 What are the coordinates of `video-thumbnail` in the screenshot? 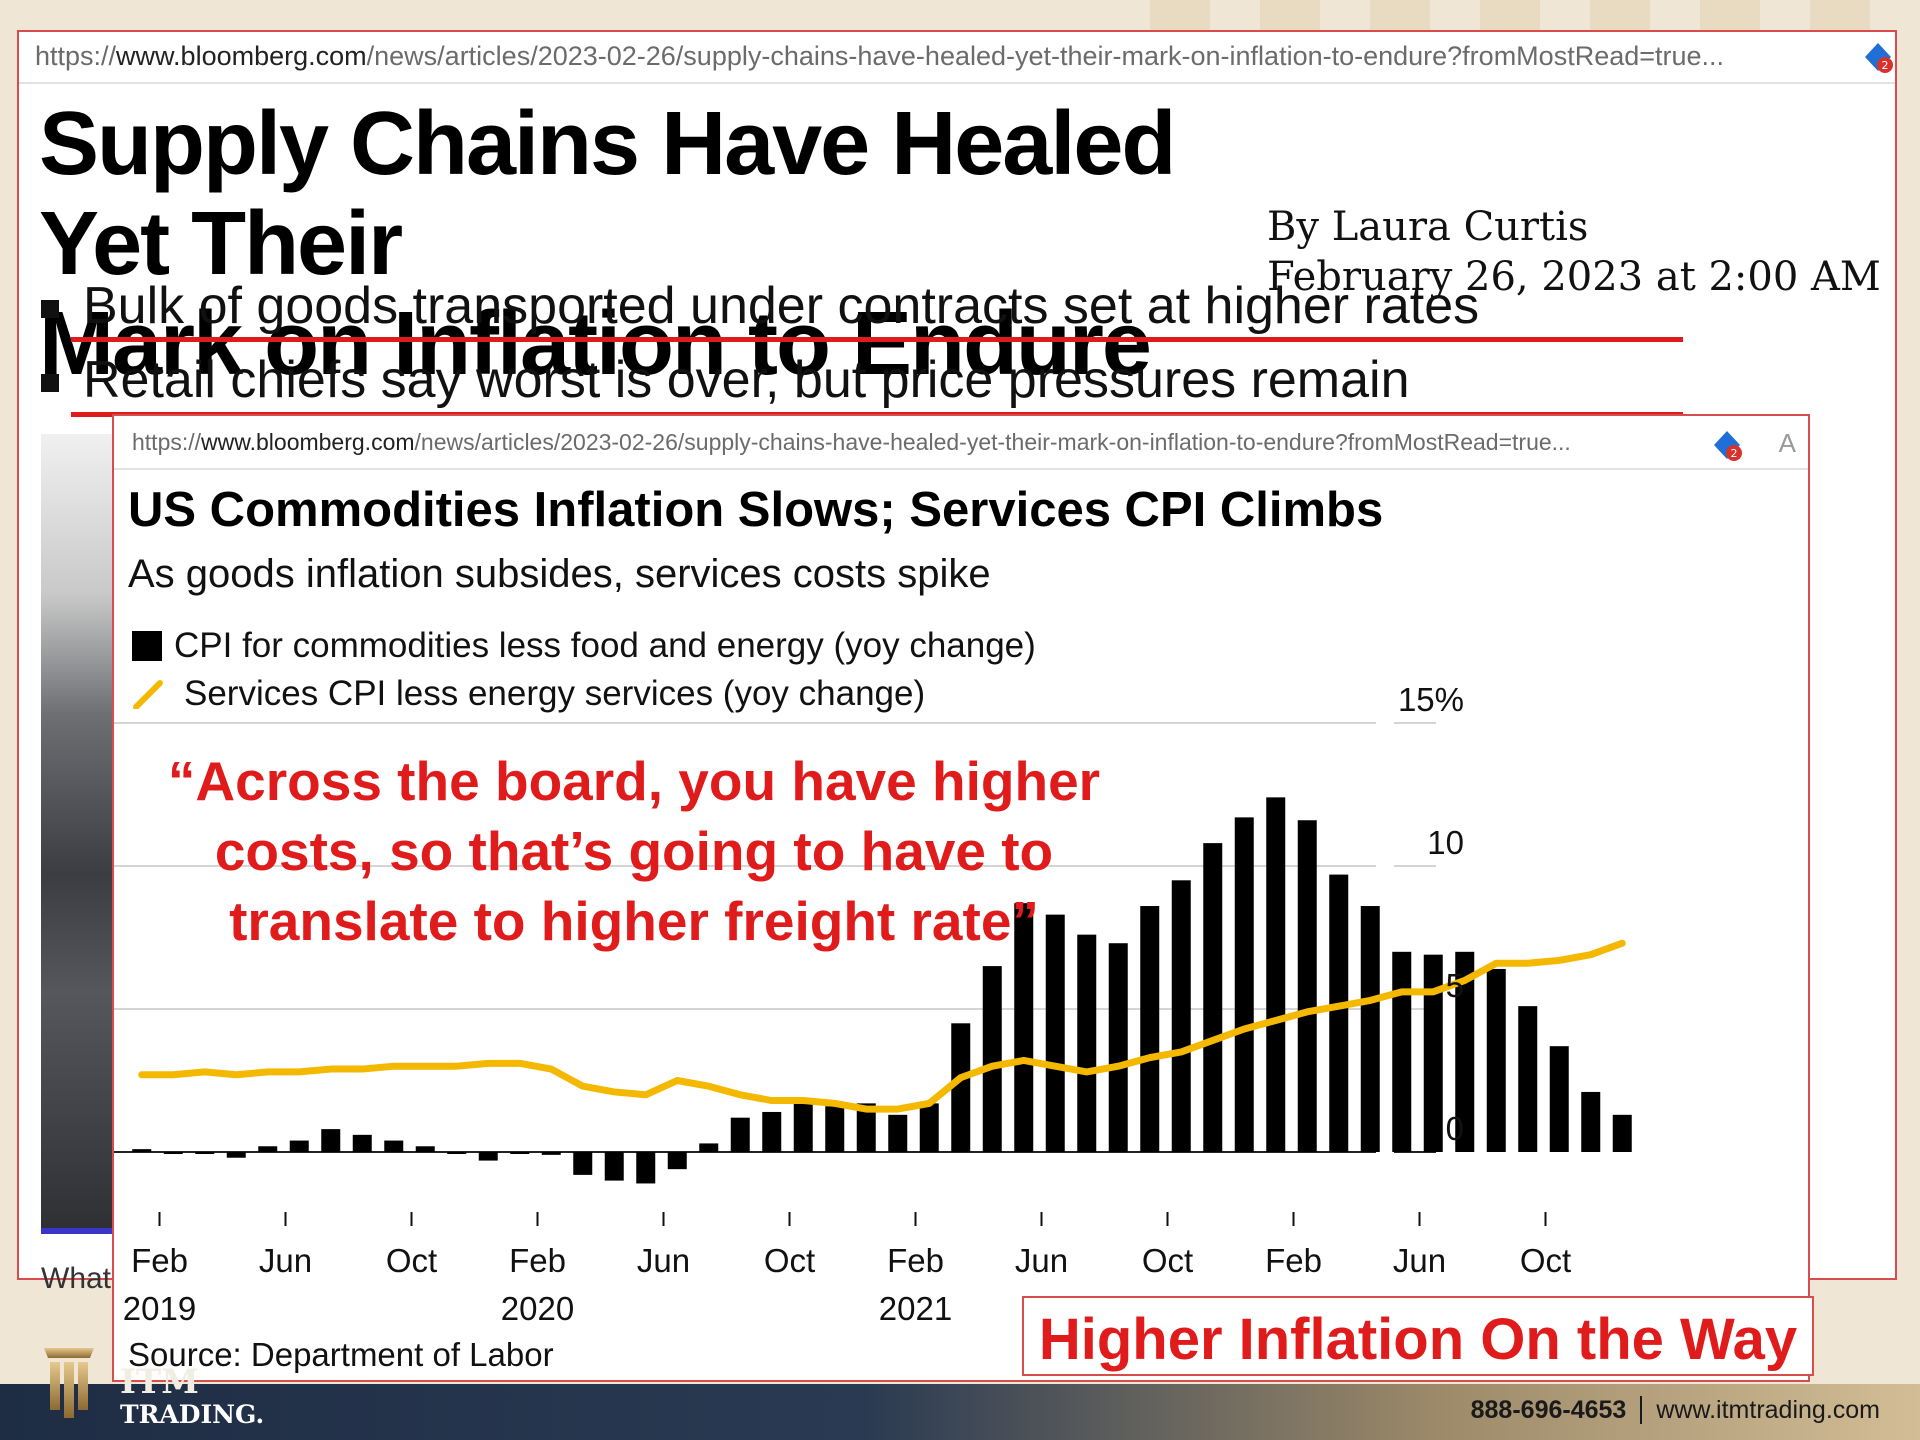 It's located at (81, 834).